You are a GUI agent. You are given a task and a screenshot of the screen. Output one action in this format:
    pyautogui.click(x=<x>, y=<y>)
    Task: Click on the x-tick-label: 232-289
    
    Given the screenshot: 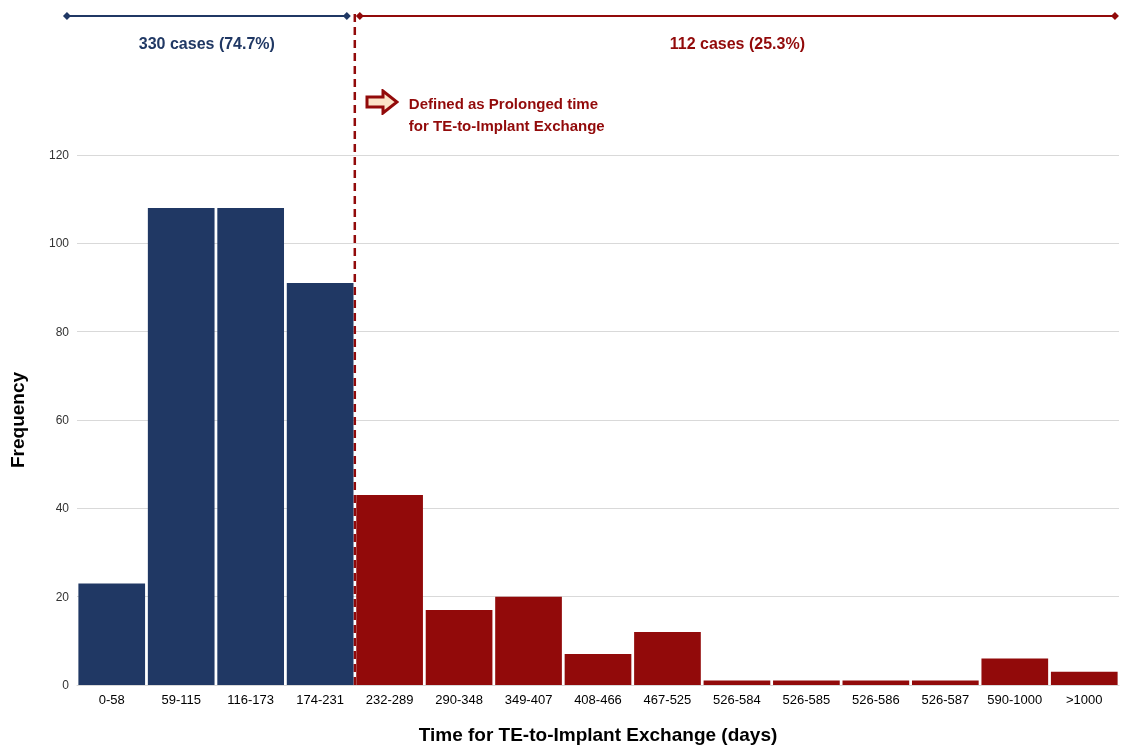 What is the action you would take?
    pyautogui.click(x=389, y=699)
    